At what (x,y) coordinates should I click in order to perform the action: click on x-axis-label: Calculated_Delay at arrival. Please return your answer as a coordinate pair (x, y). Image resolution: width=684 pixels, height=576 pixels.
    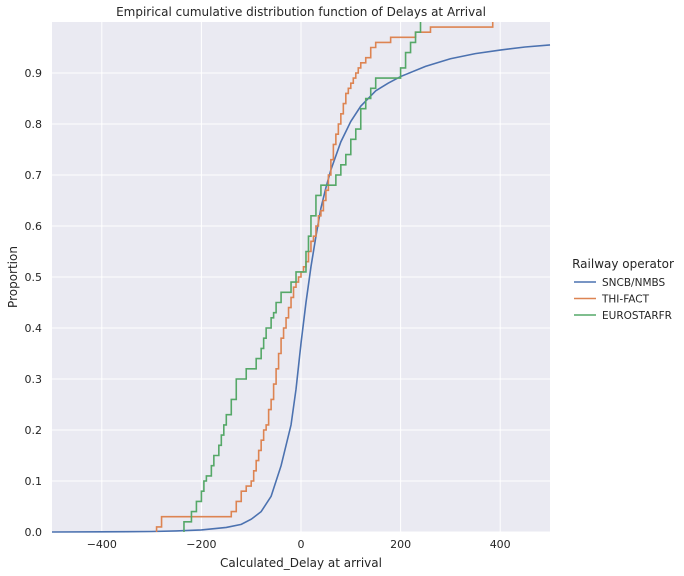
    Looking at the image, I should click on (301, 563).